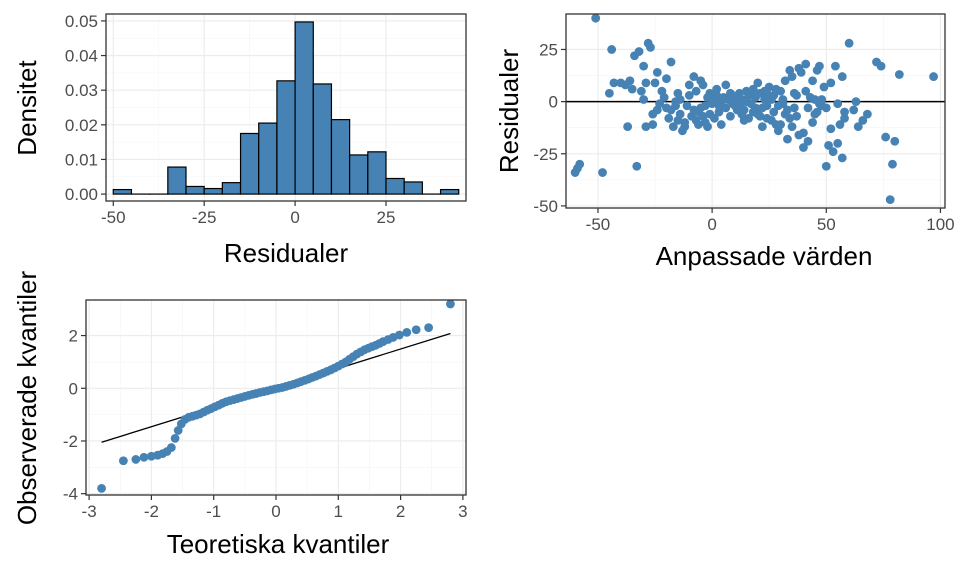 The width and height of the screenshot is (960, 576). I want to click on y-tick-label: -50, so click(545, 206).